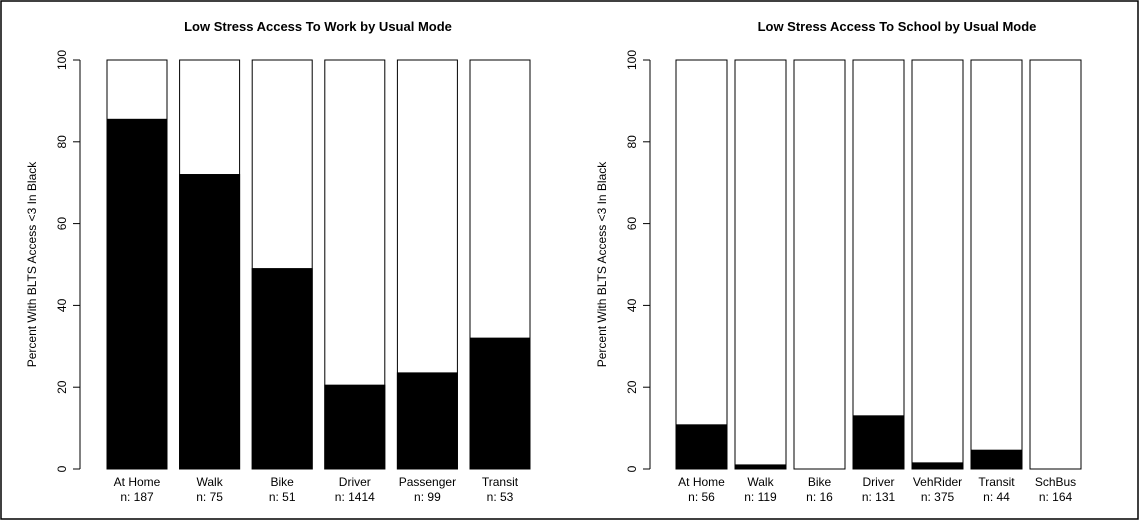 This screenshot has height=520, width=1139. Describe the element at coordinates (879, 497) in the screenshot. I see `n-label: n: 131` at that location.